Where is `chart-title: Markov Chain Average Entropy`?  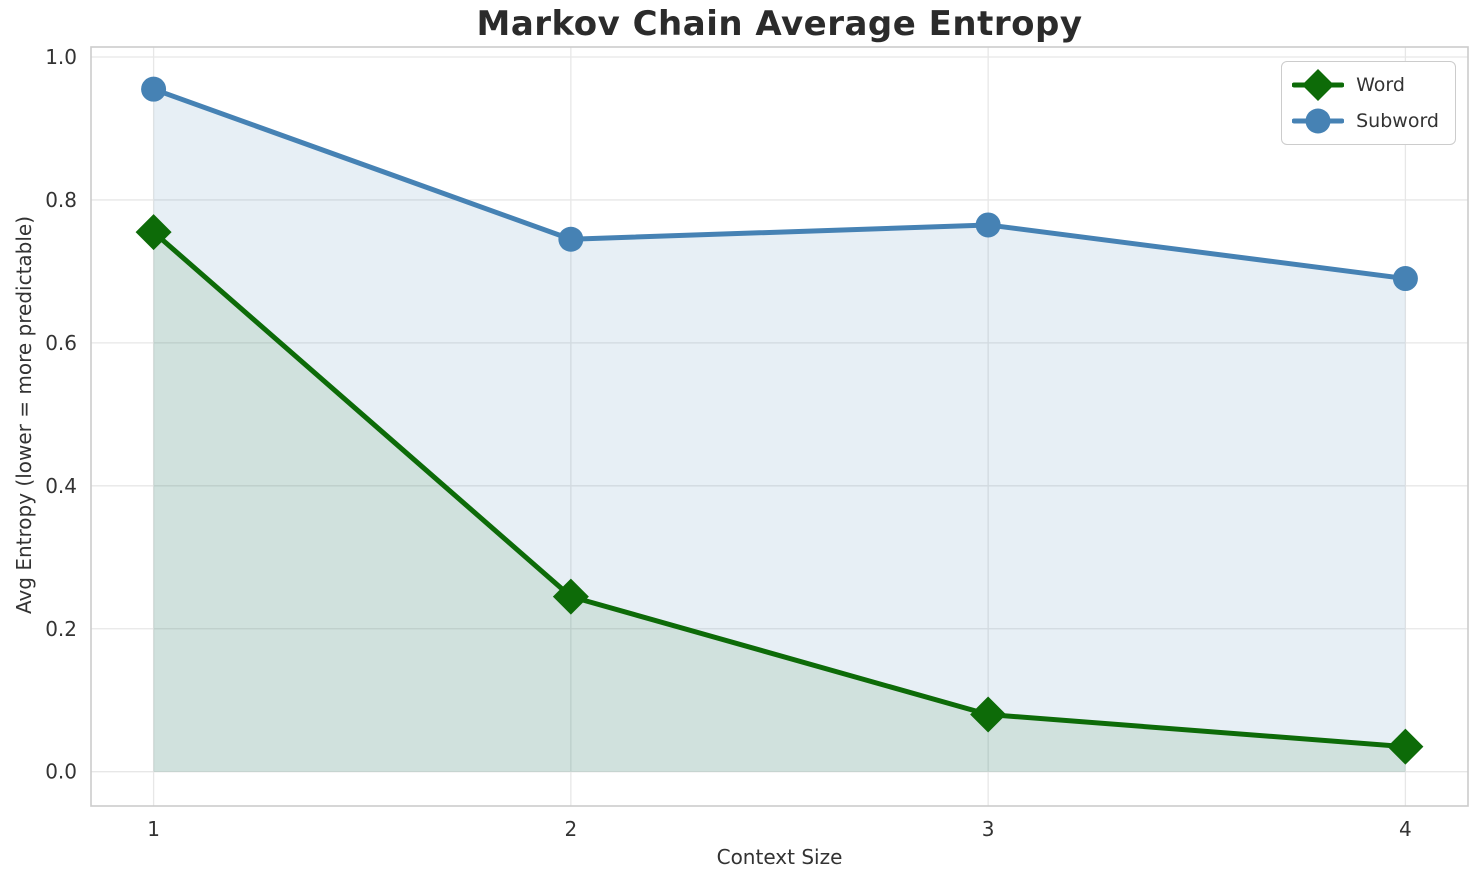 chart-title: Markov Chain Average Entropy is located at coordinates (779, 24).